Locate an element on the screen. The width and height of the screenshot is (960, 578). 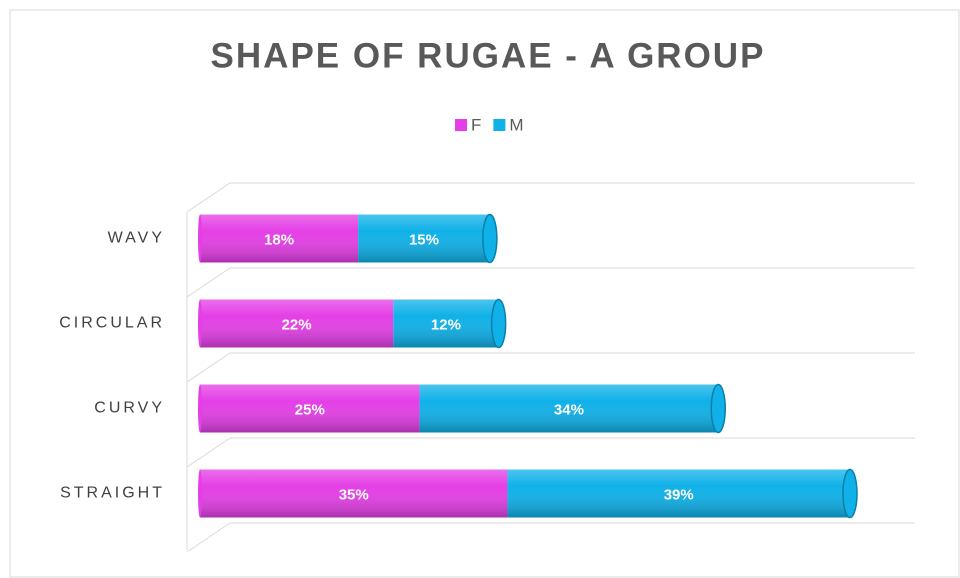
y-tick-label: WAVY is located at coordinates (136, 238).